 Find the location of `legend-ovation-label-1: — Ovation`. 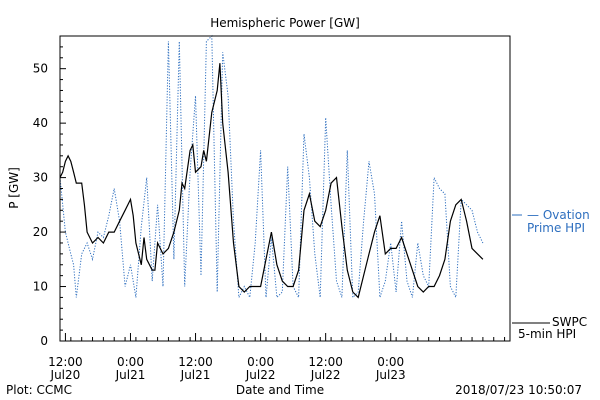

legend-ovation-label-1: — Ovation is located at coordinates (558, 215).